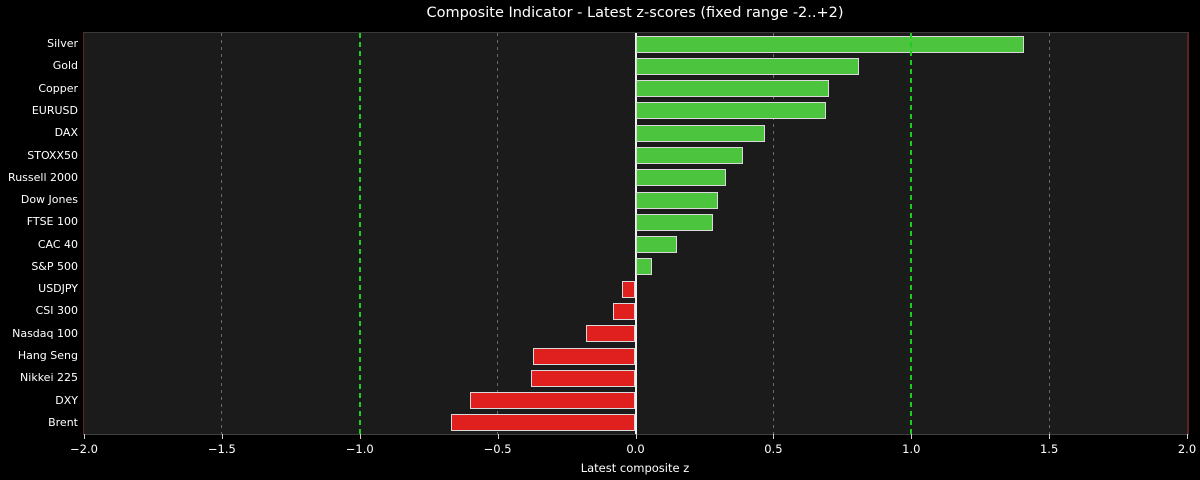 This screenshot has width=1200, height=480. I want to click on x-tick-label--1.5: −1.5, so click(221, 449).